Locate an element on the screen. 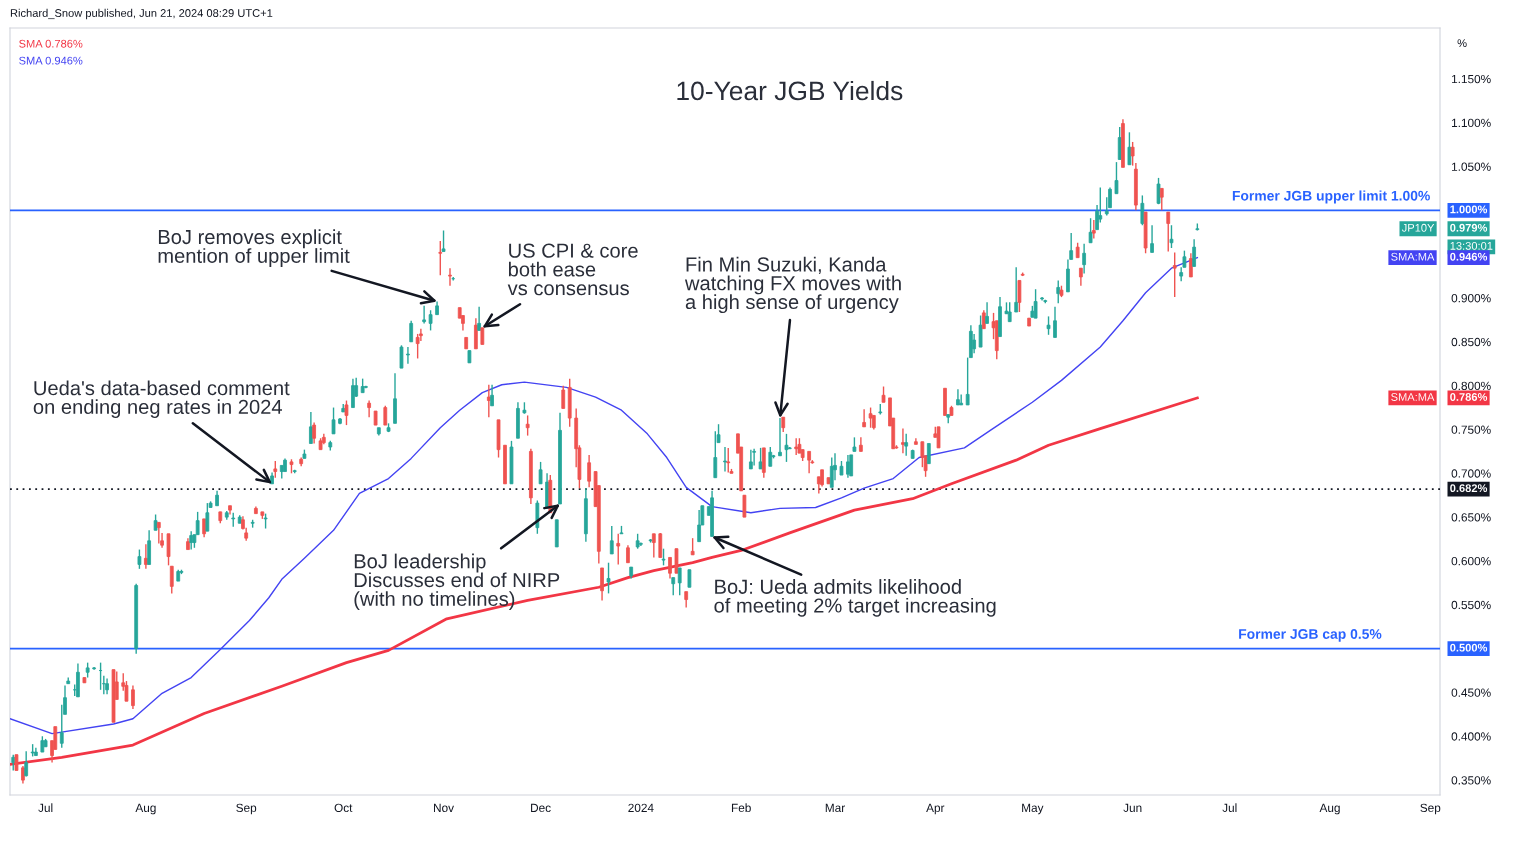  ref-line-label: 1.000% is located at coordinates (1469, 209).